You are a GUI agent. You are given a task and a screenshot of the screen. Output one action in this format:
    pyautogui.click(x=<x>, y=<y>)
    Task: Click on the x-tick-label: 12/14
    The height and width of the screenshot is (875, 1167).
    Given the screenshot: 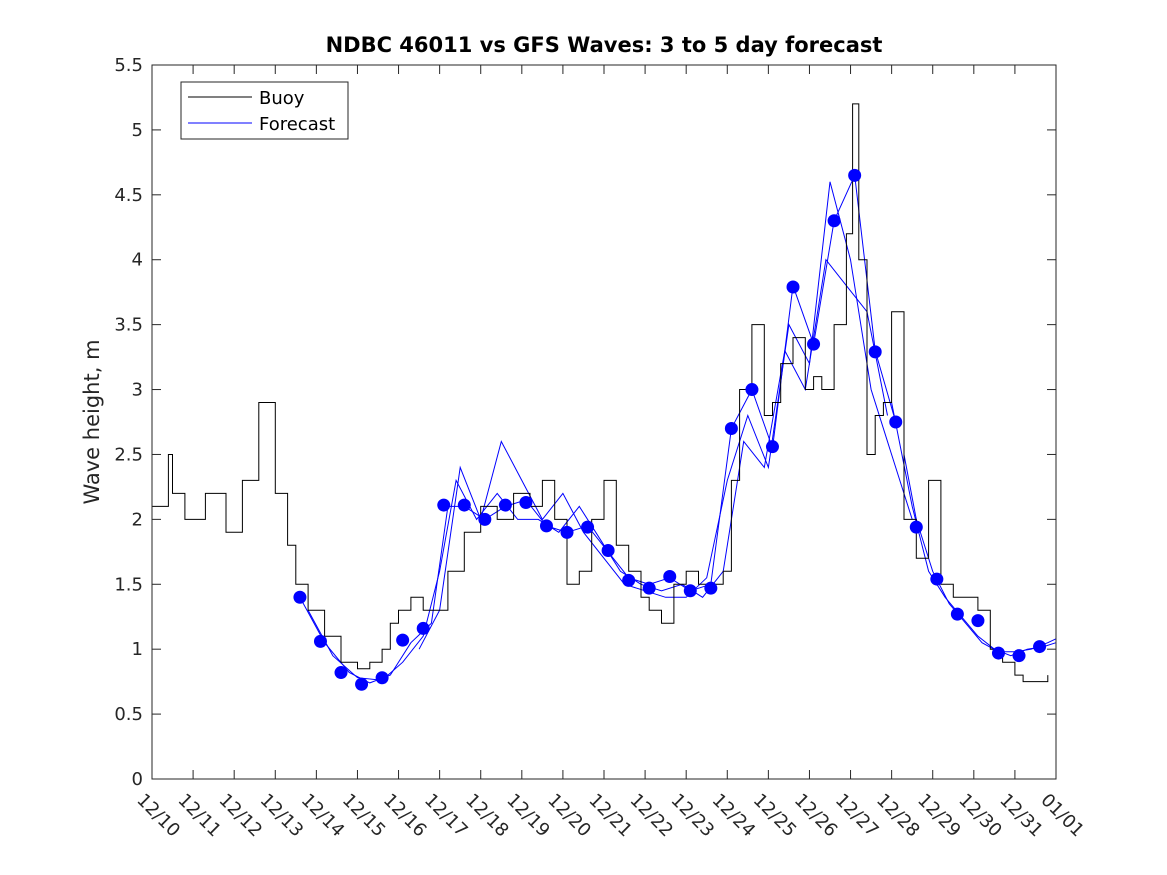 What is the action you would take?
    pyautogui.click(x=323, y=816)
    